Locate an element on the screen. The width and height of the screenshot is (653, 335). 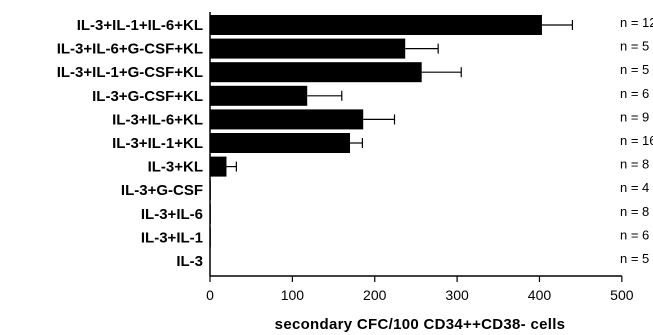
x-tick-label: 300 is located at coordinates (457, 295).